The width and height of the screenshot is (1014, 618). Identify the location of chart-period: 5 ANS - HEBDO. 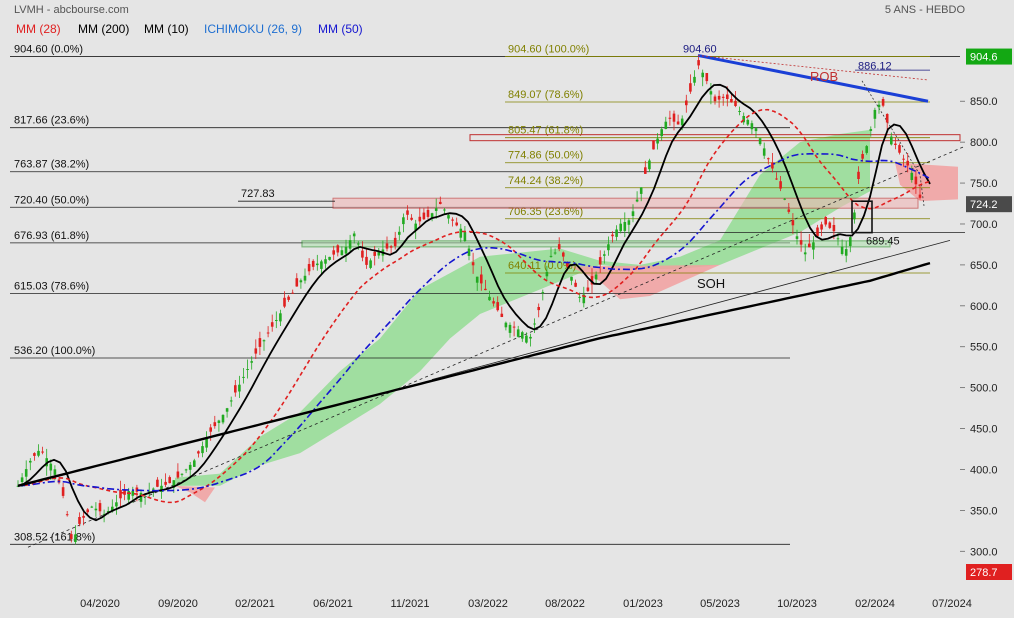
(925, 10).